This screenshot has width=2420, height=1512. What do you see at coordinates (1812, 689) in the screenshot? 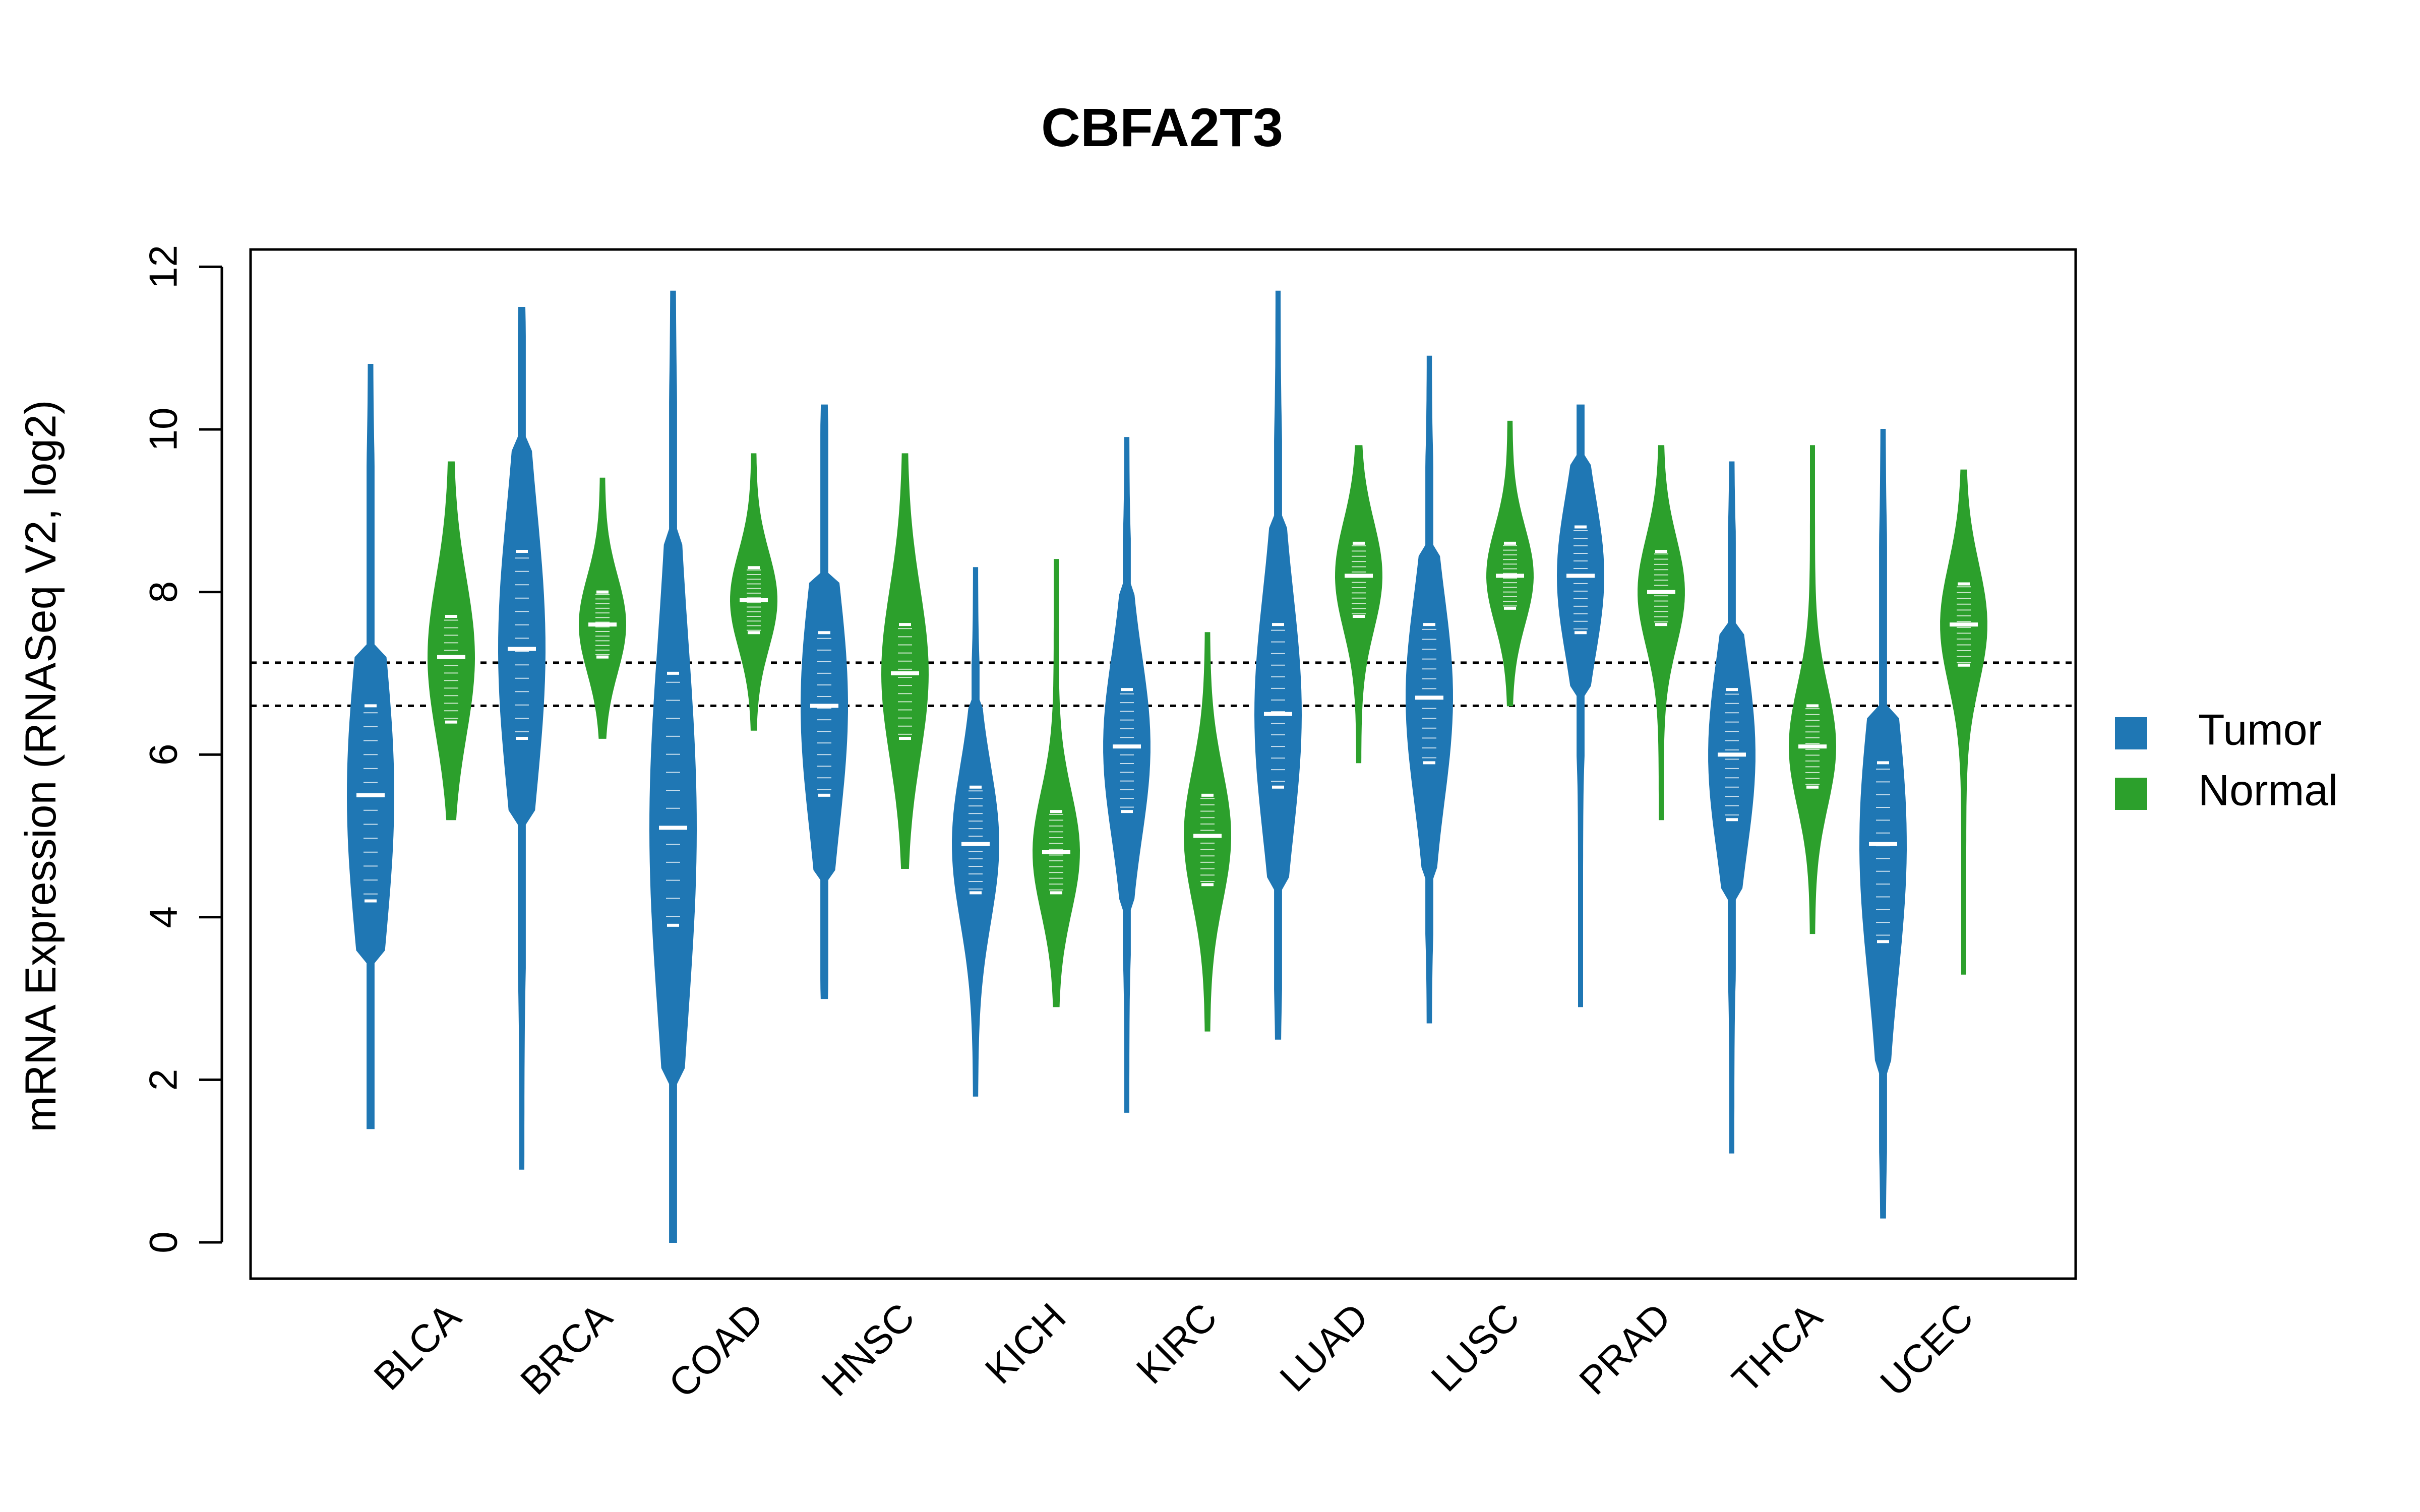
I see `violin-normal-thca` at bounding box center [1812, 689].